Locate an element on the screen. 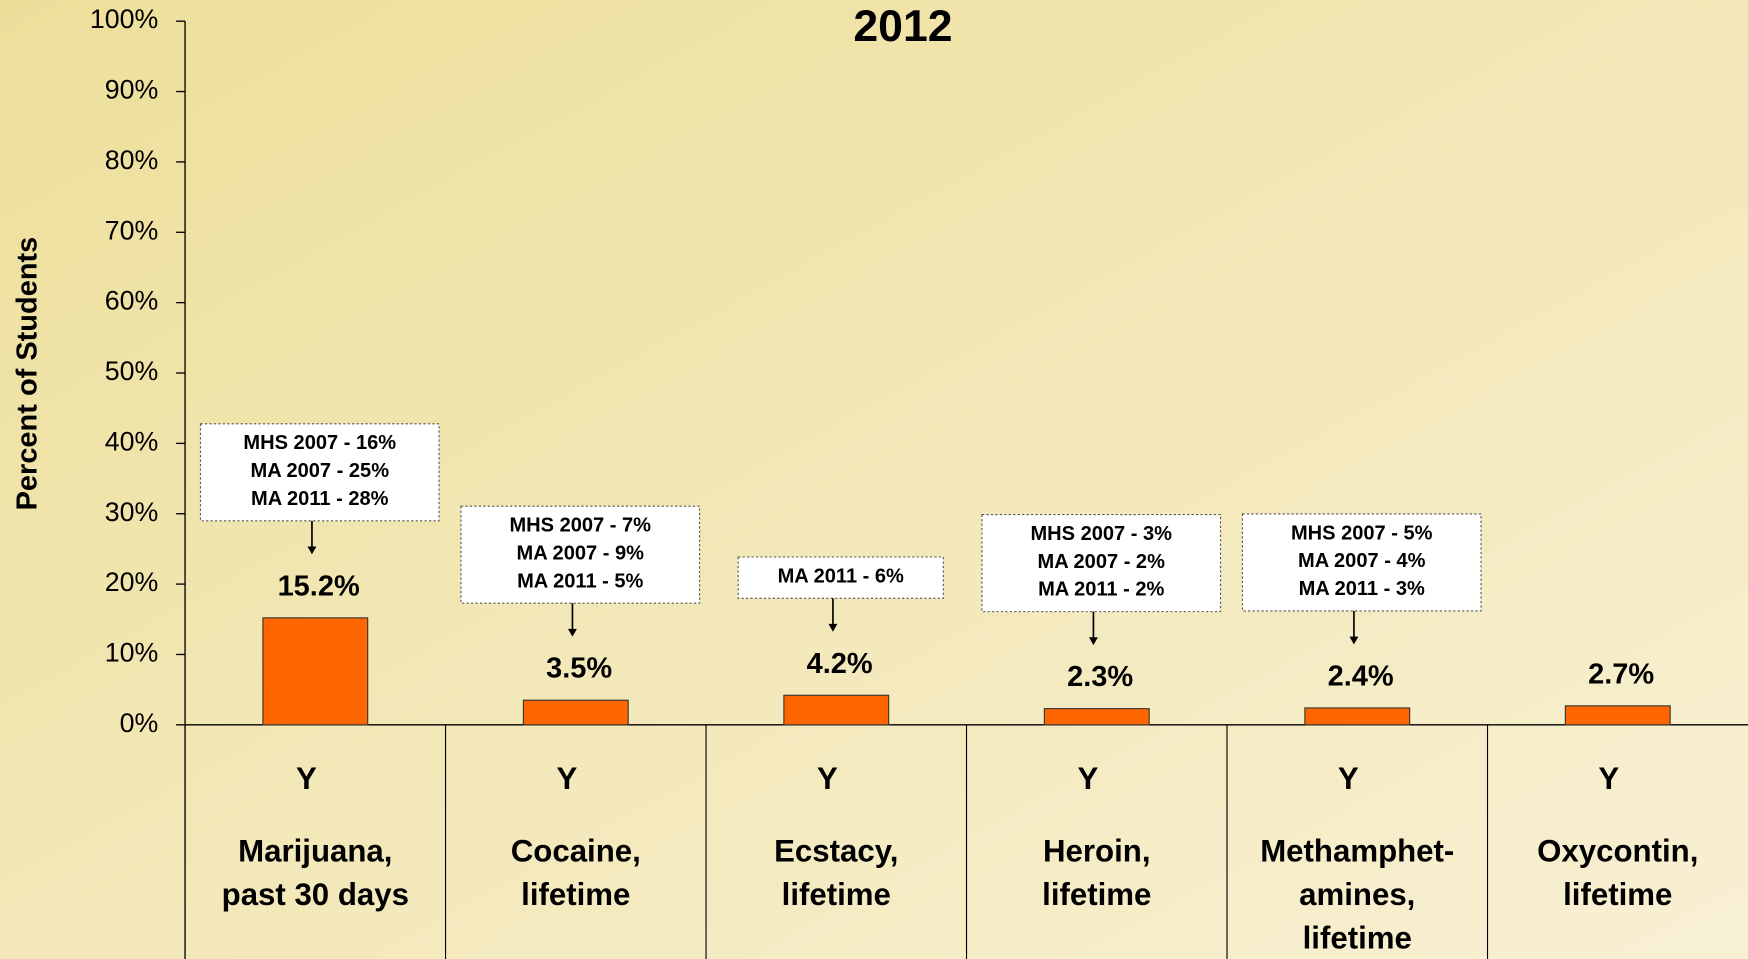 The image size is (1748, 959). y-tick-label: 90% is located at coordinates (132, 90).